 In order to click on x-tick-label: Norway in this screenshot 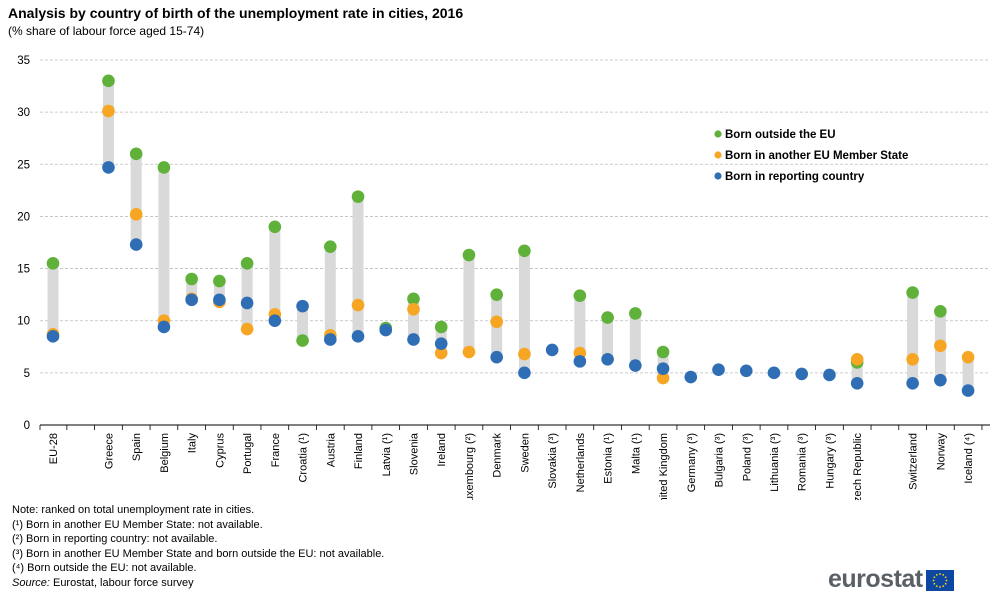, I will do `click(941, 452)`.